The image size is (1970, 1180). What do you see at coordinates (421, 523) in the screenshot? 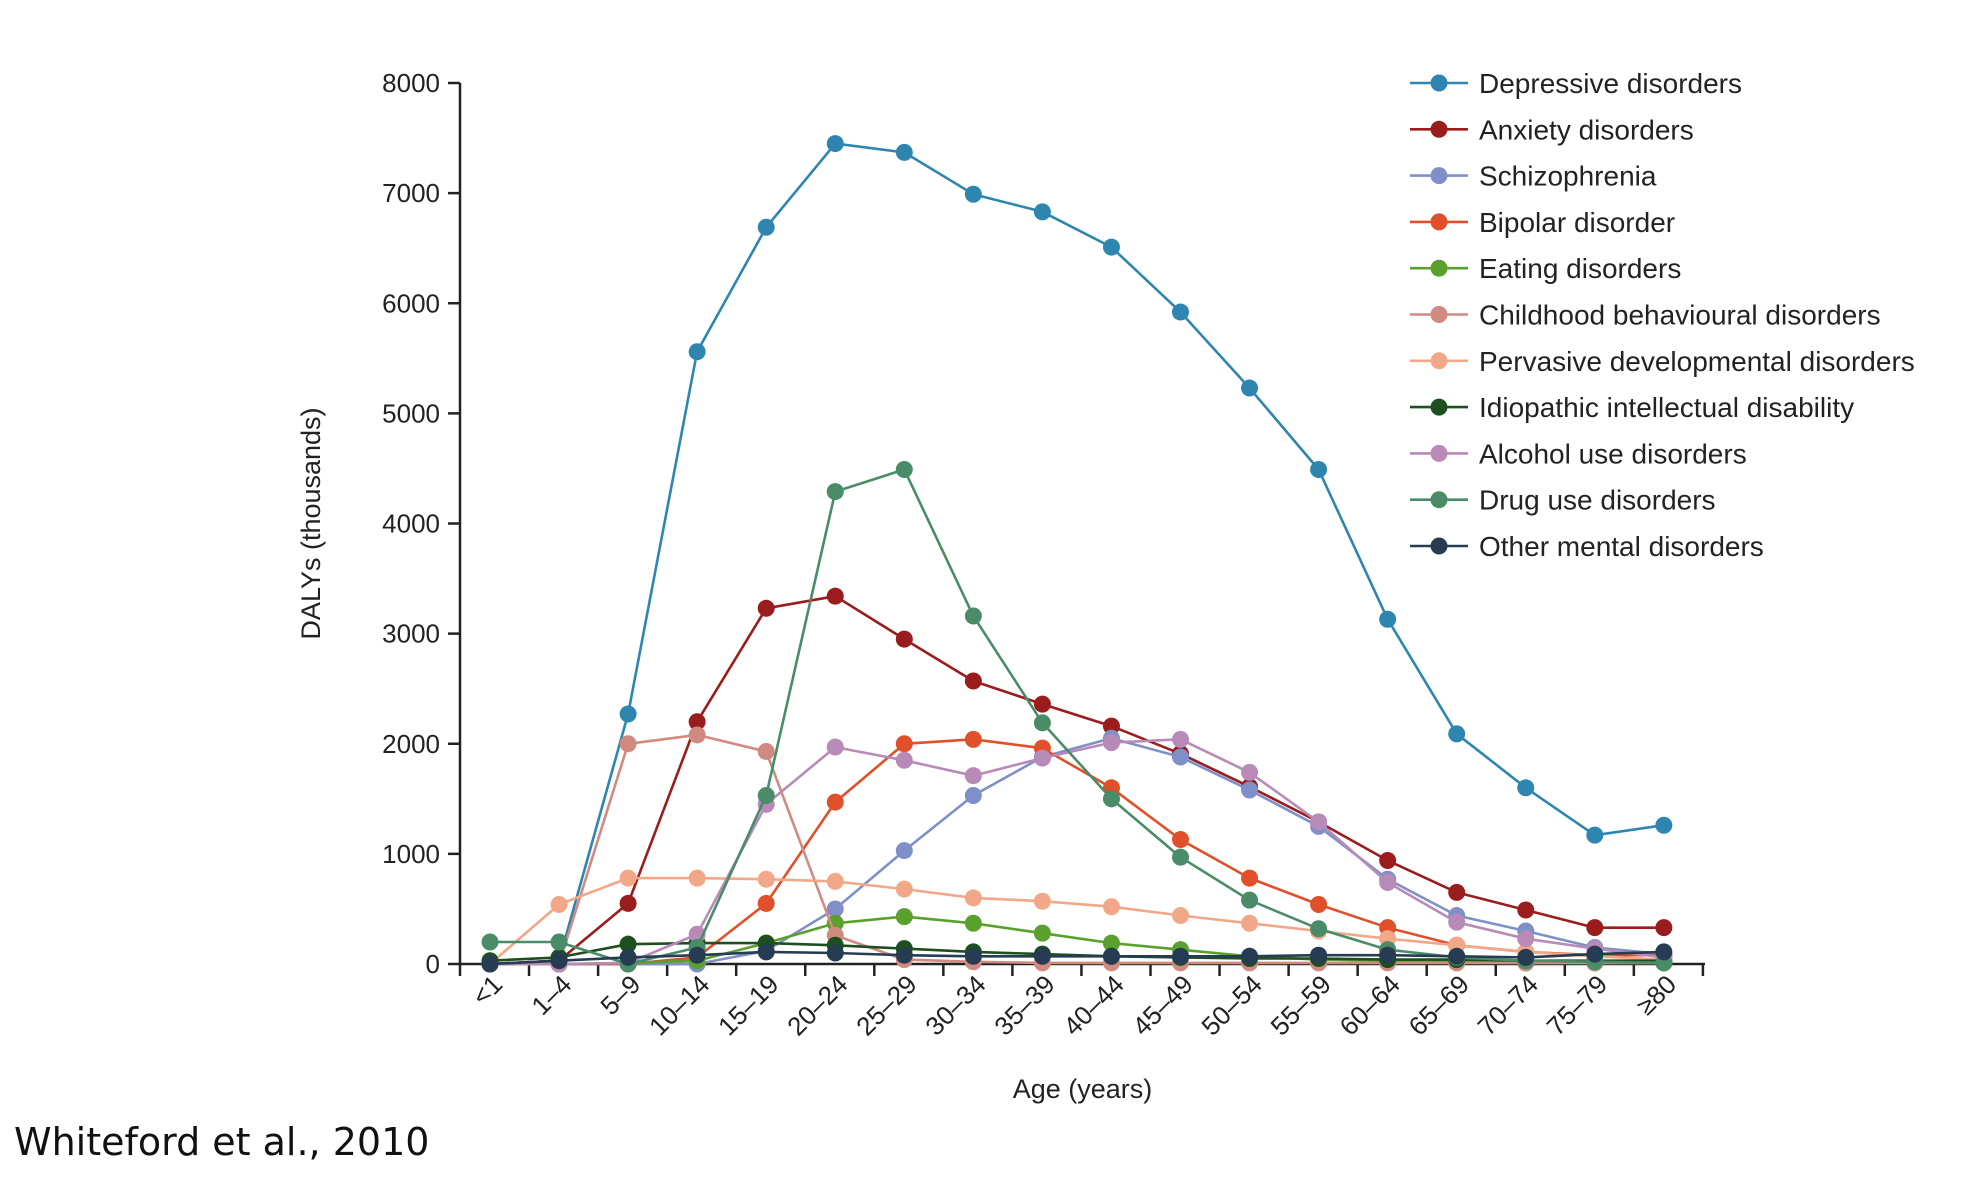
I see `y-axis: 0 1000 2000 3000 4000 5000 6000 7000 8000` at bounding box center [421, 523].